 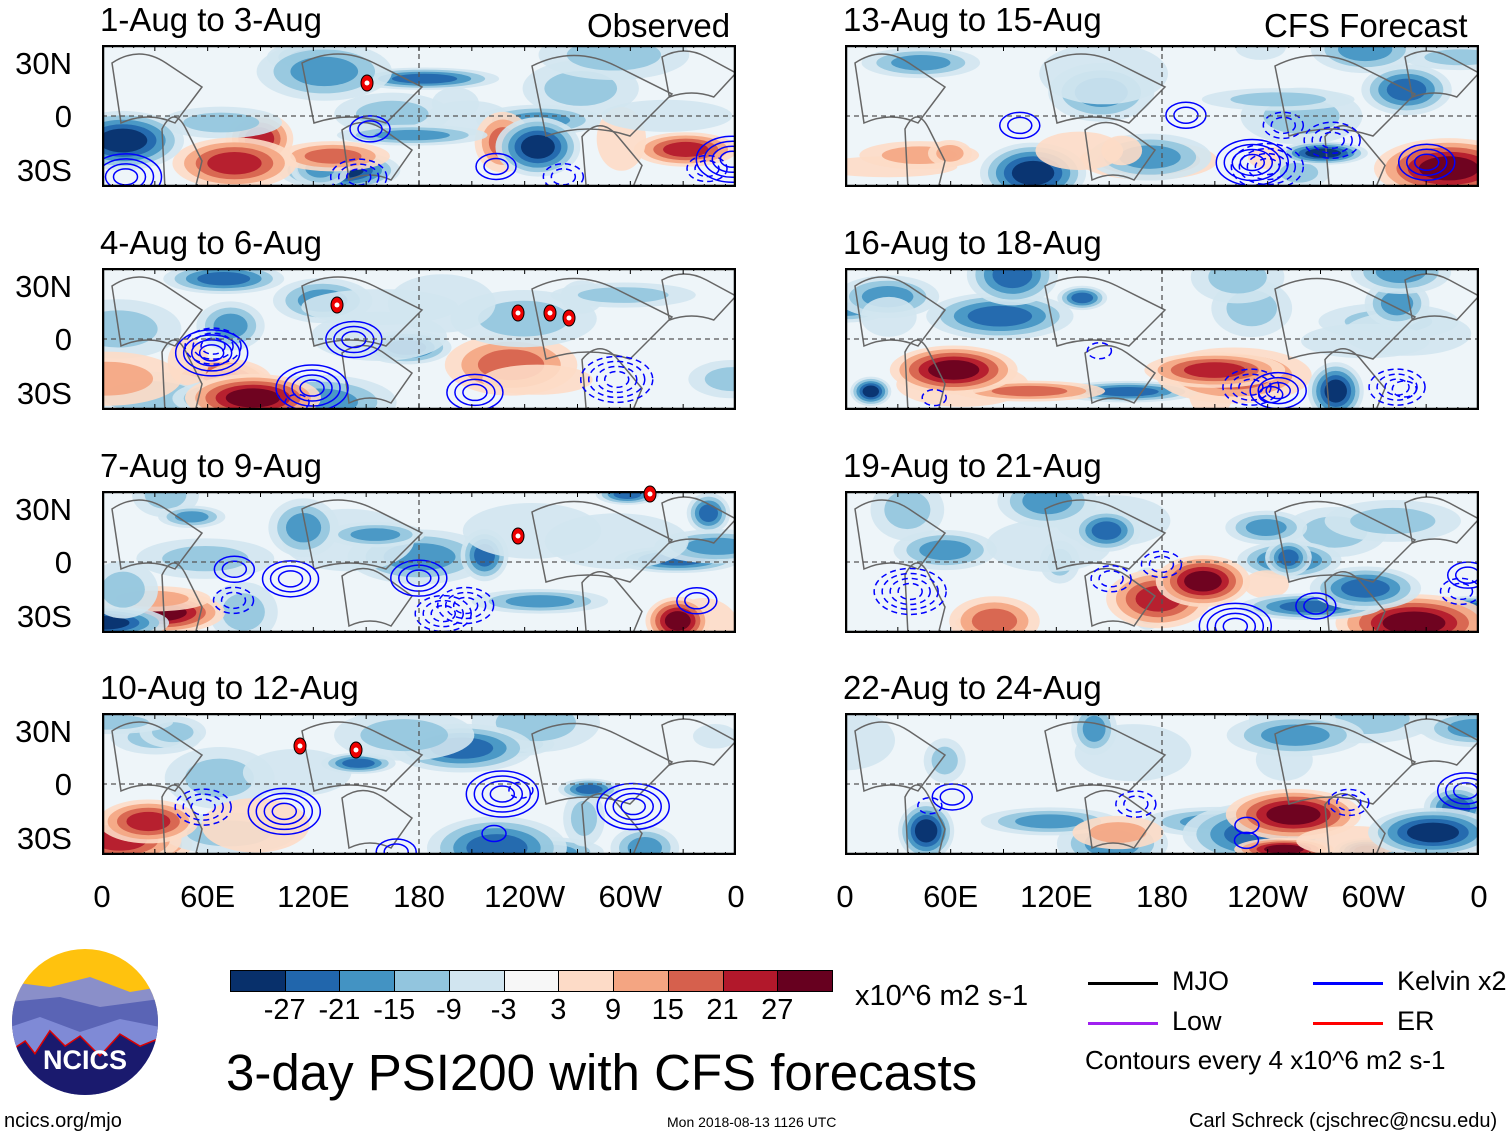 I want to click on legend-label: Low, so click(x=1197, y=1021).